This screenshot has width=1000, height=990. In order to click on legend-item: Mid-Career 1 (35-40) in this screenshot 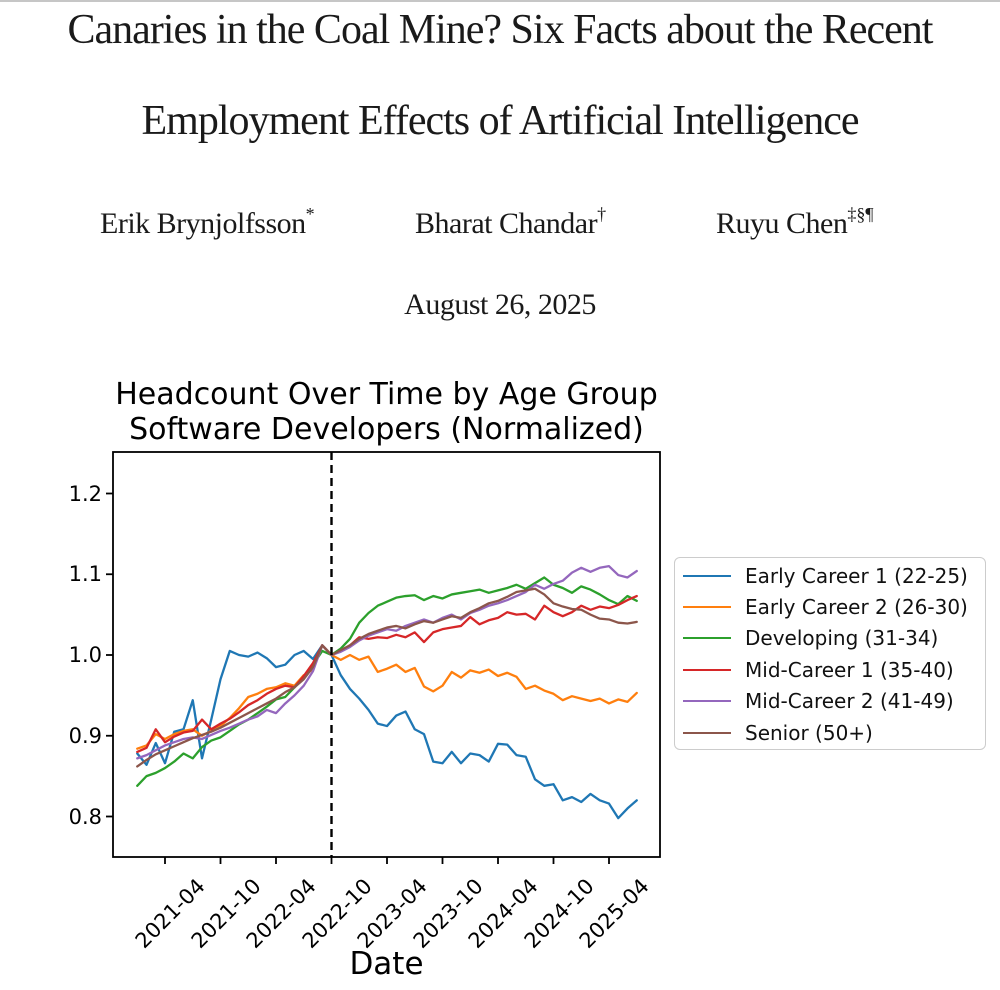, I will do `click(830, 669)`.